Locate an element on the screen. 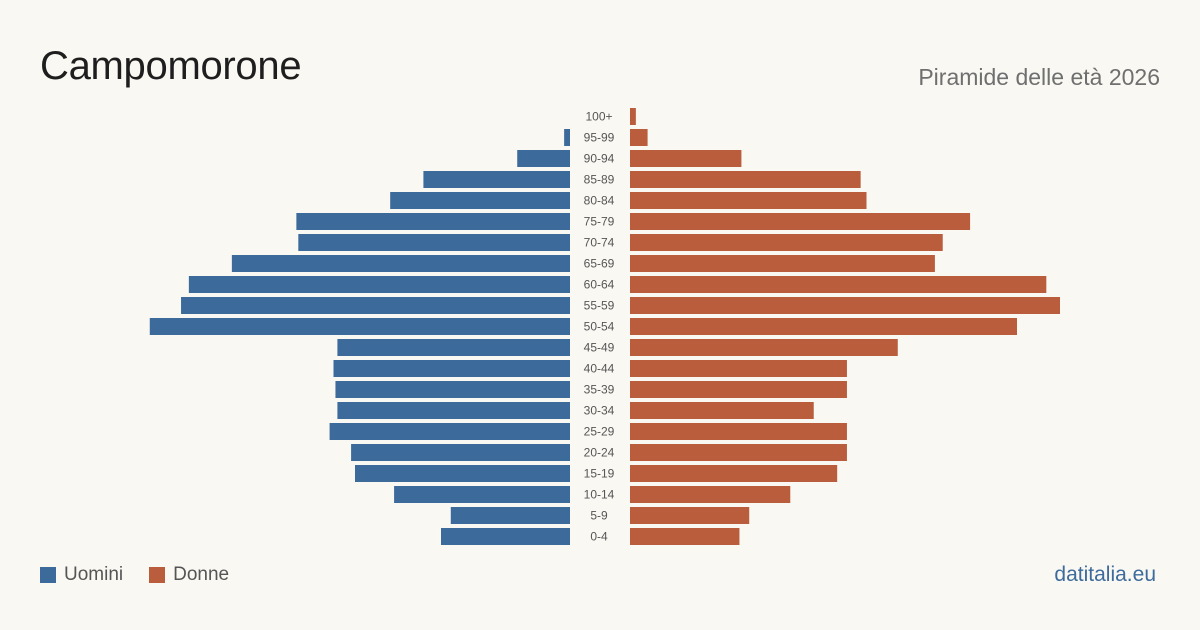 This screenshot has width=1200, height=630. legend-item-men: Uomini is located at coordinates (81, 575).